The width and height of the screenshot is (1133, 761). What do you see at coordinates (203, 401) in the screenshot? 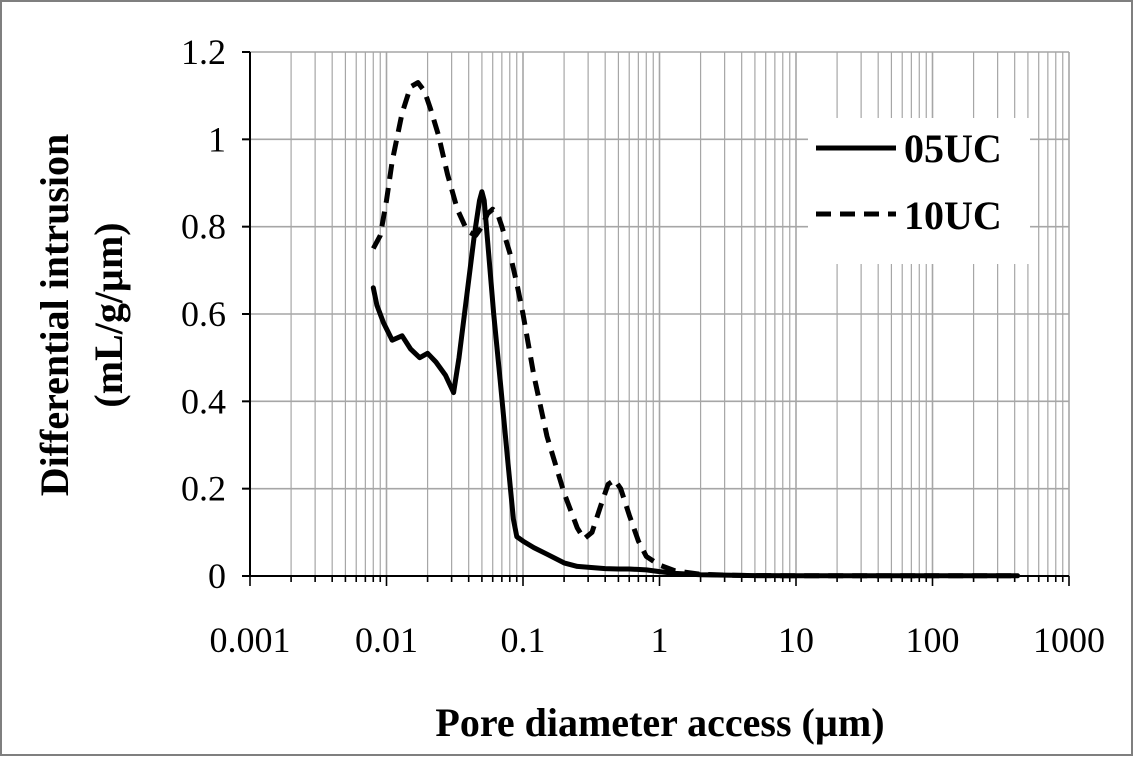
I see `y-tick-label: 0.4` at bounding box center [203, 401].